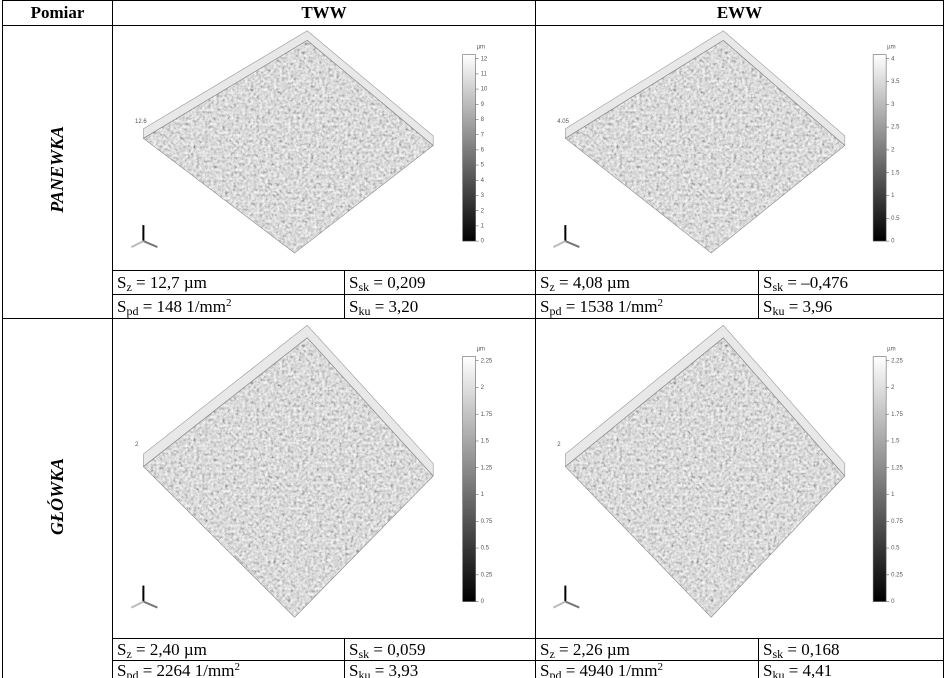  What do you see at coordinates (592, 649) in the screenshot?
I see `param-value: = 2,26 µm` at bounding box center [592, 649].